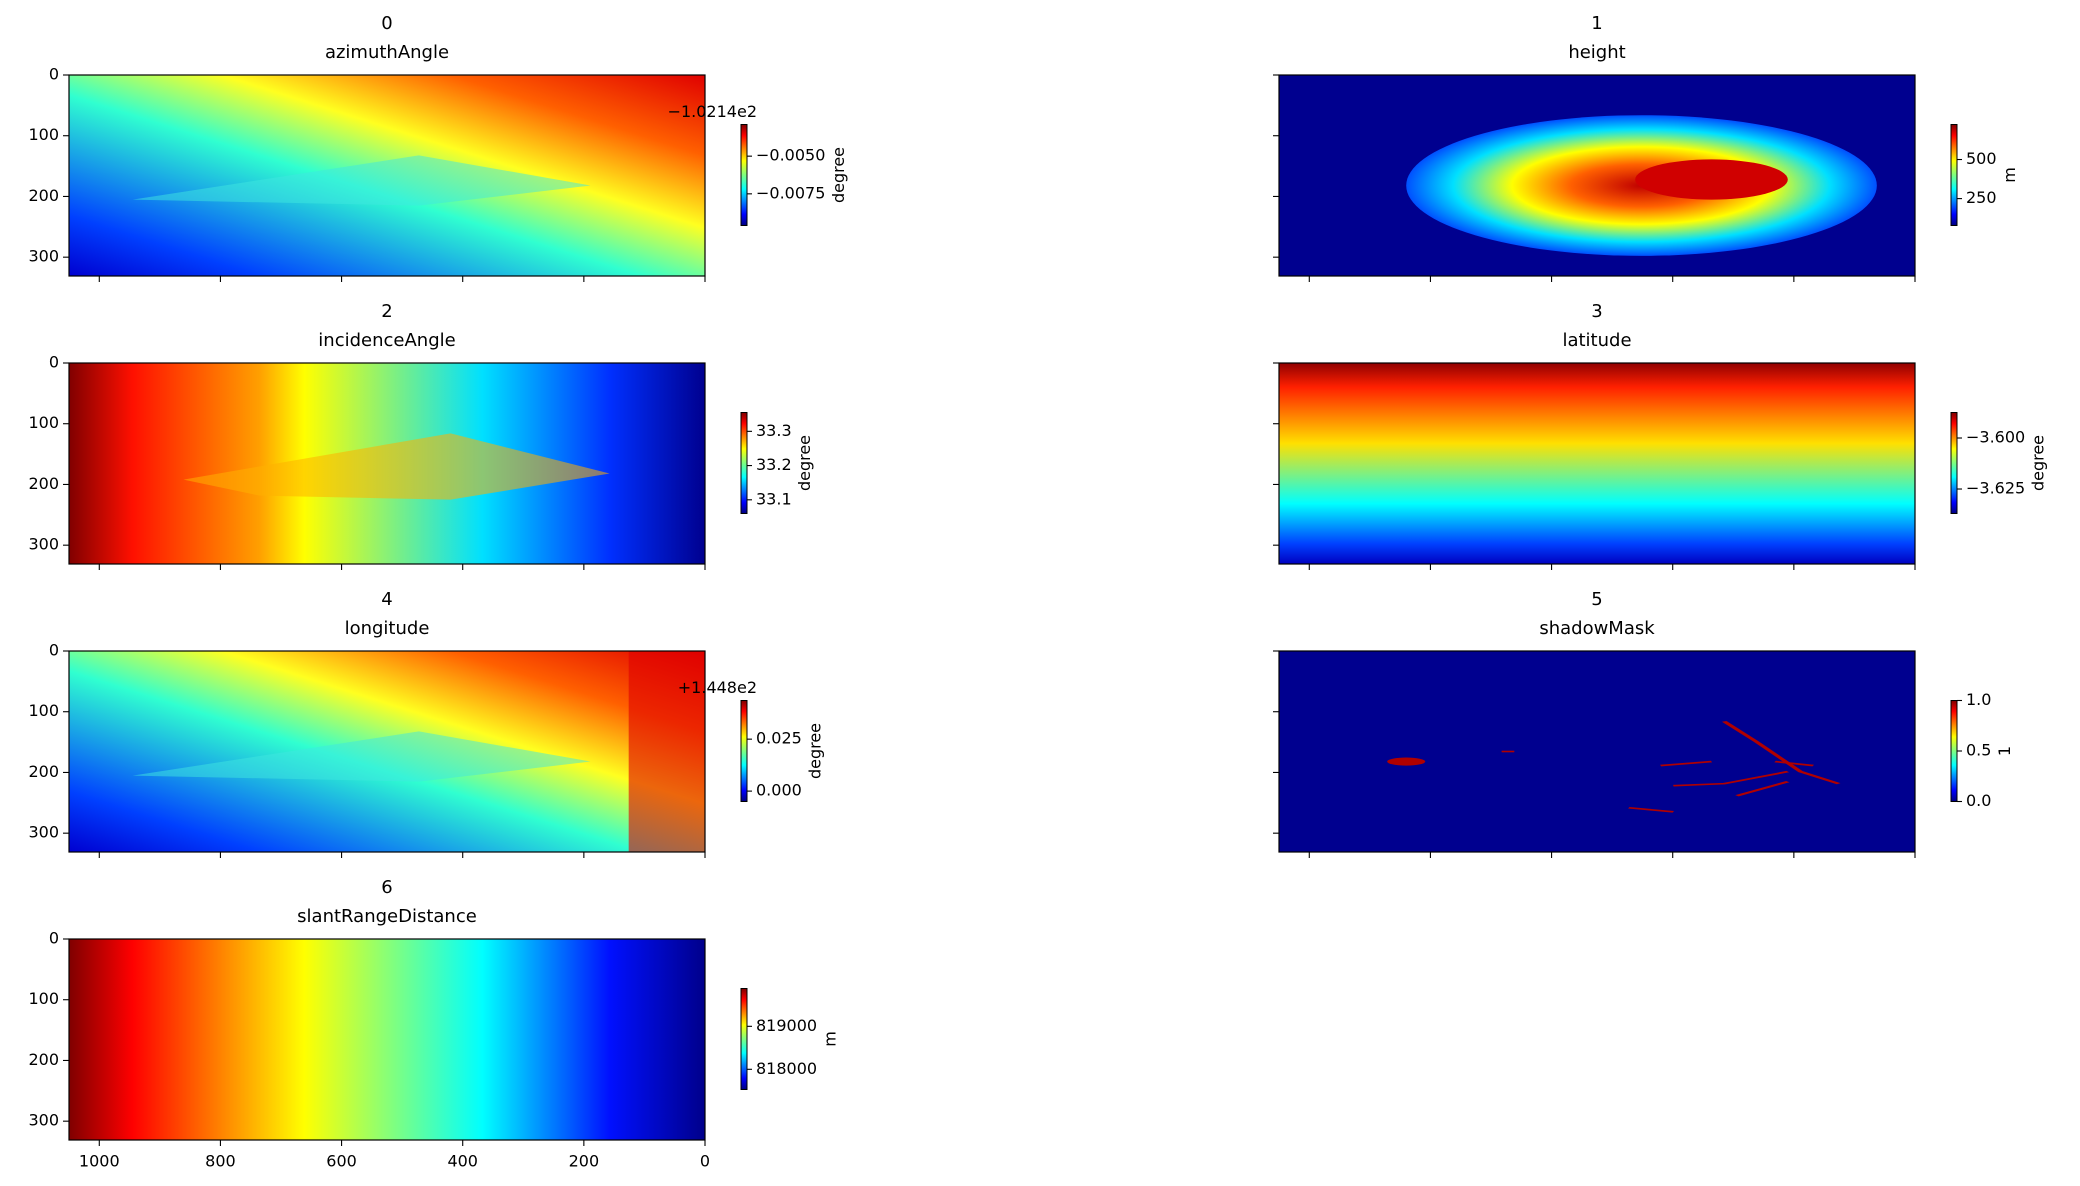 The image size is (2080, 1186). What do you see at coordinates (386, 599) in the screenshot?
I see `panel-index: 4` at bounding box center [386, 599].